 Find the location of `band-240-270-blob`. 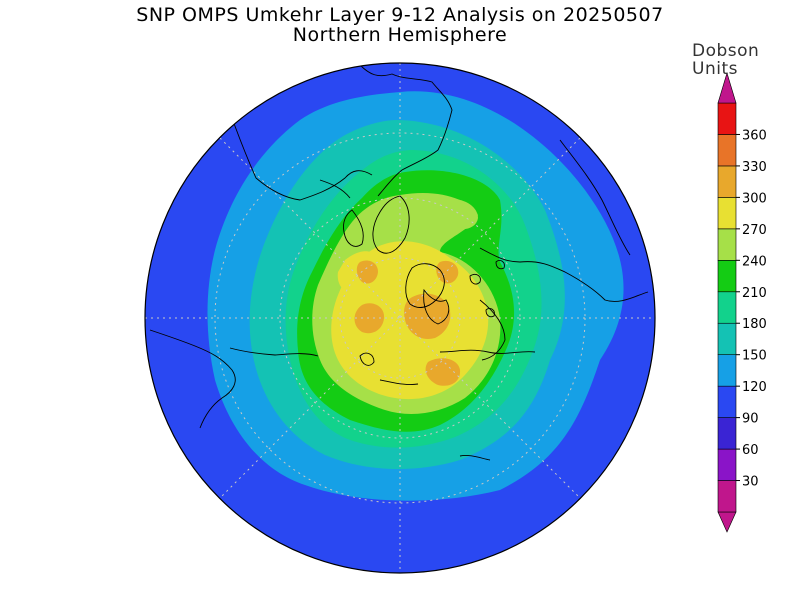

band-240-270-blob is located at coordinates (457, 214).